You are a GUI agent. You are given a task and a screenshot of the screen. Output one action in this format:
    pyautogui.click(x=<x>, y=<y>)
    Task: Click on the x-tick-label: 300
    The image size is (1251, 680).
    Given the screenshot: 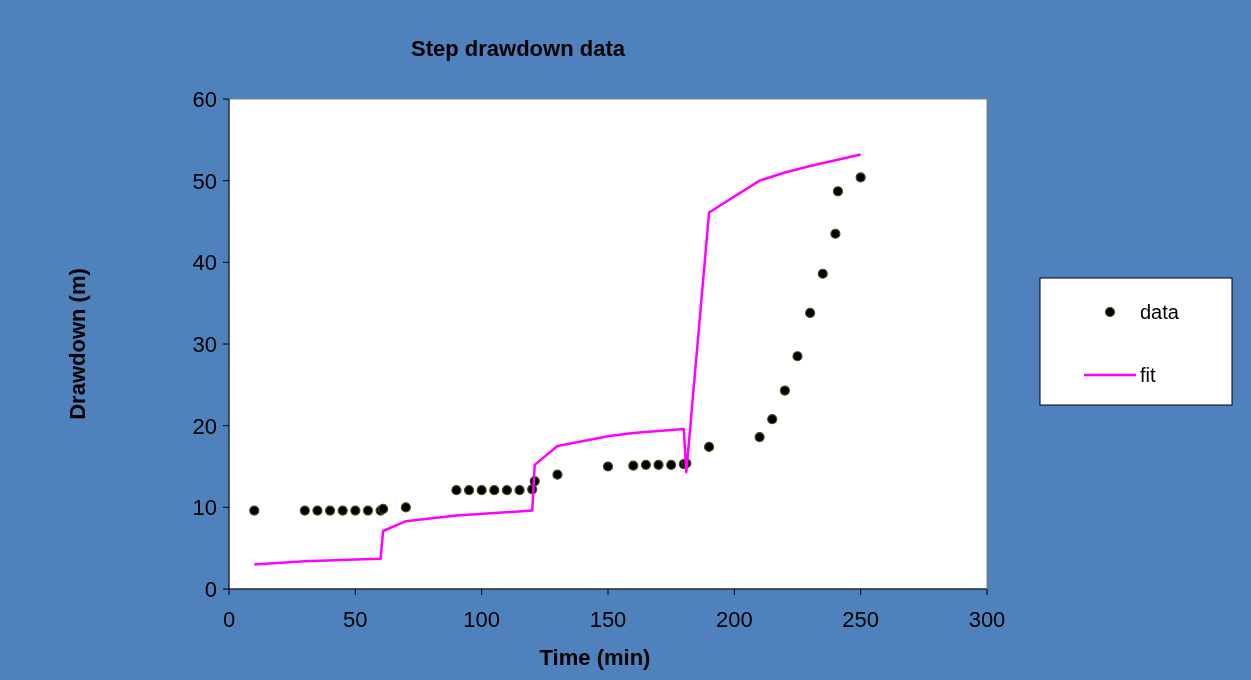 What is the action you would take?
    pyautogui.click(x=987, y=619)
    